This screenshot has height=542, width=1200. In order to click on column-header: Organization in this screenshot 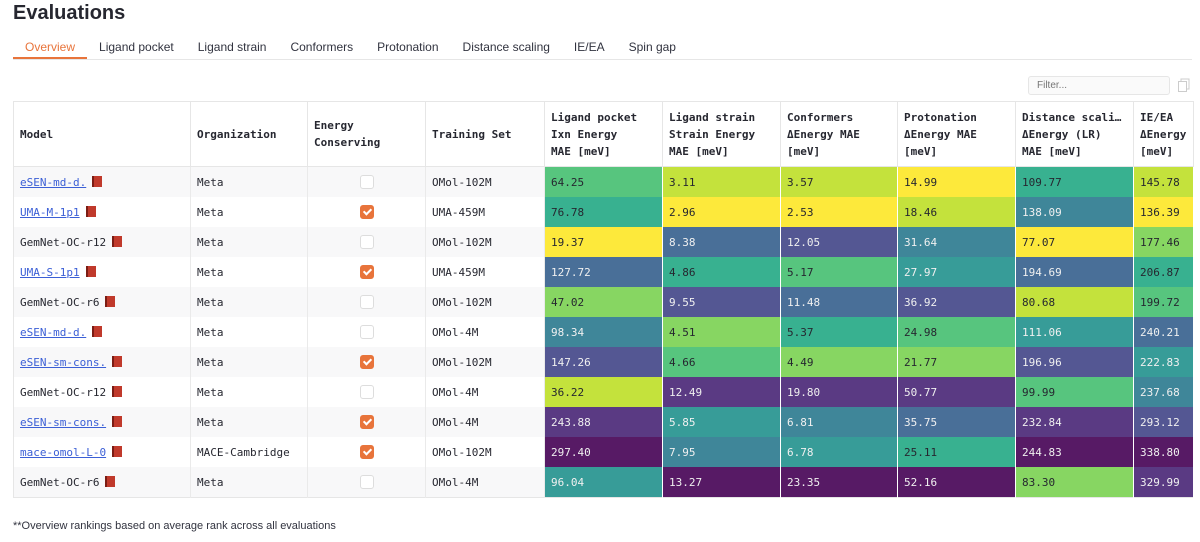, I will do `click(249, 134)`.